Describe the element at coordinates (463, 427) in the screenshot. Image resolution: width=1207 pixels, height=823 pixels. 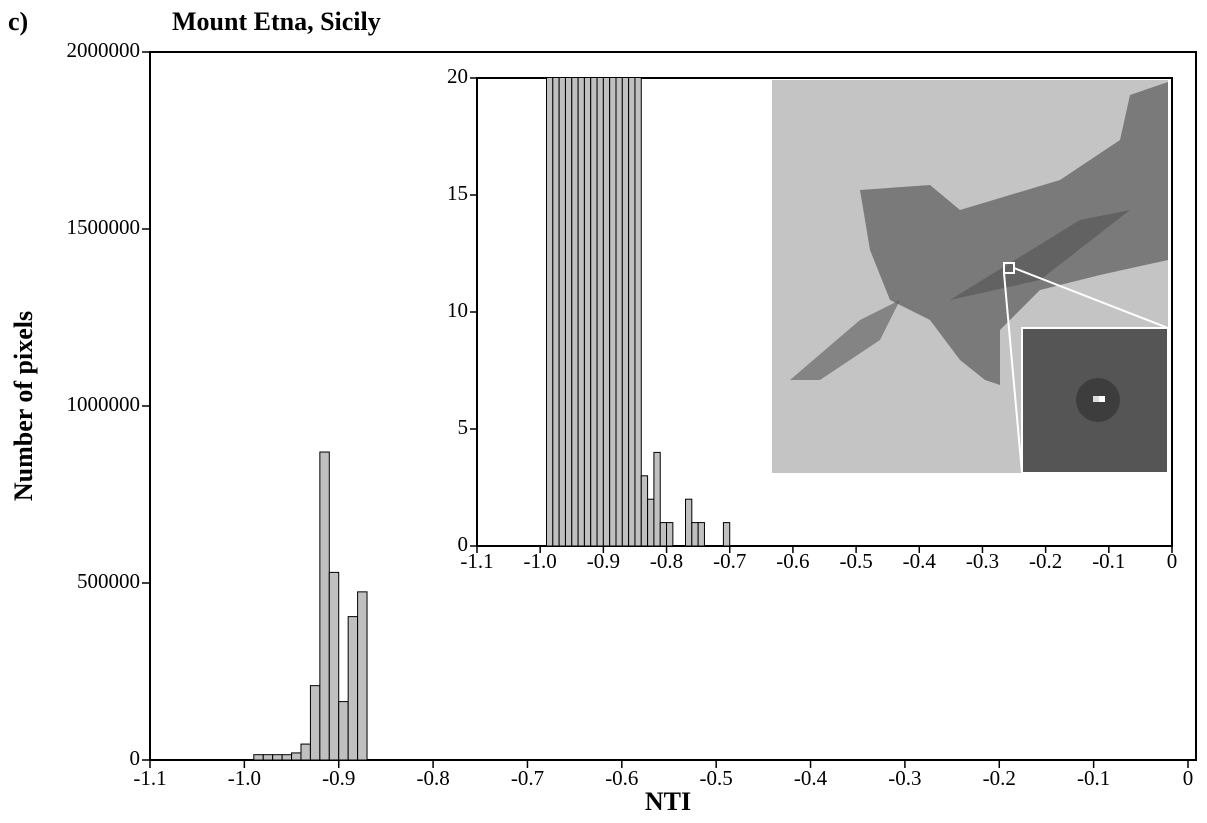
I see `y-tick-label: 5` at that location.